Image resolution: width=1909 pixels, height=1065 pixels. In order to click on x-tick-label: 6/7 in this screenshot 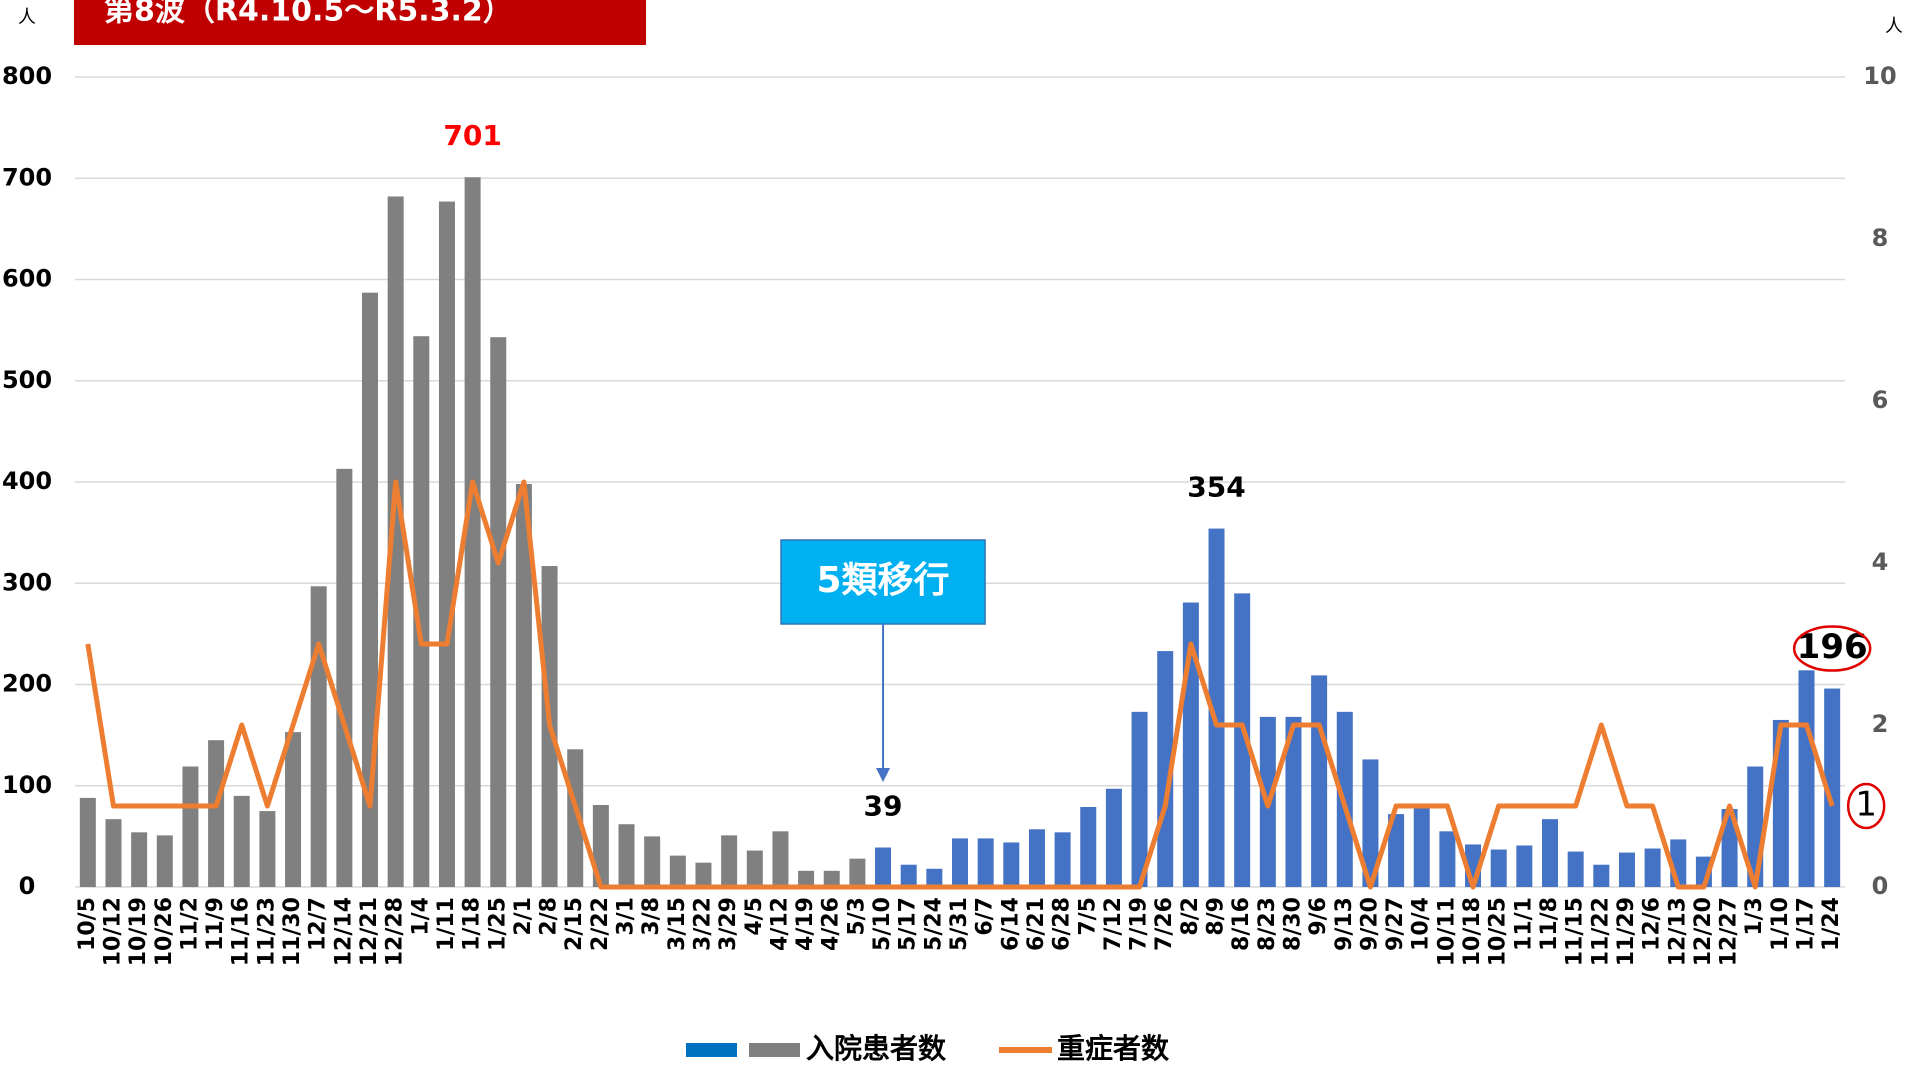, I will do `click(985, 916)`.